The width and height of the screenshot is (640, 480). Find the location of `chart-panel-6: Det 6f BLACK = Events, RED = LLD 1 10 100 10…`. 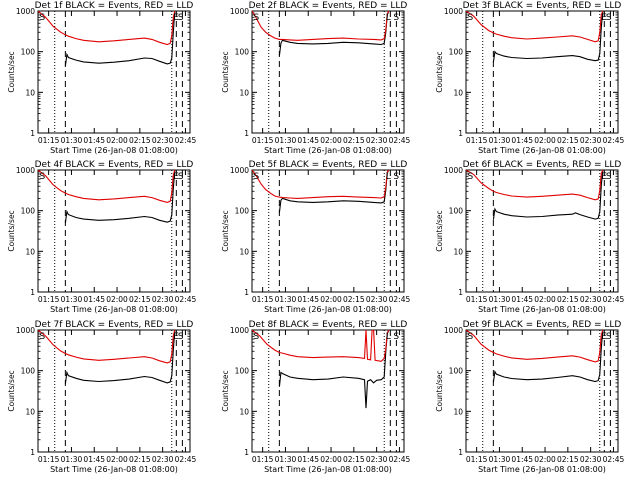

chart-panel-6: Det 6f BLACK = Events, RED = LLD 1 10 100 10… is located at coordinates (529, 237).